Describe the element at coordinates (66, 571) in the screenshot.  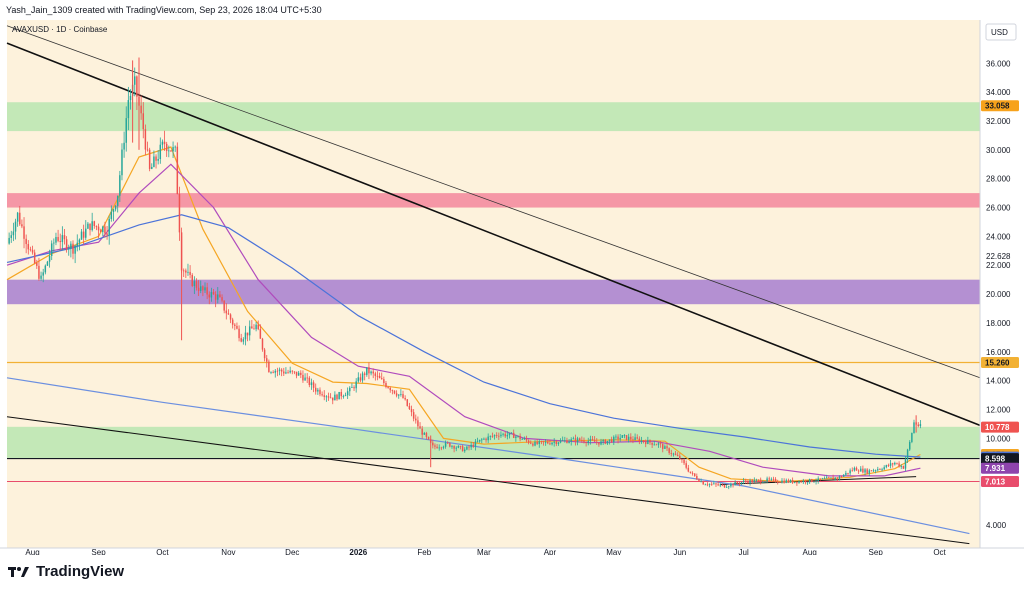
I see `footer-branding: TradingView` at that location.